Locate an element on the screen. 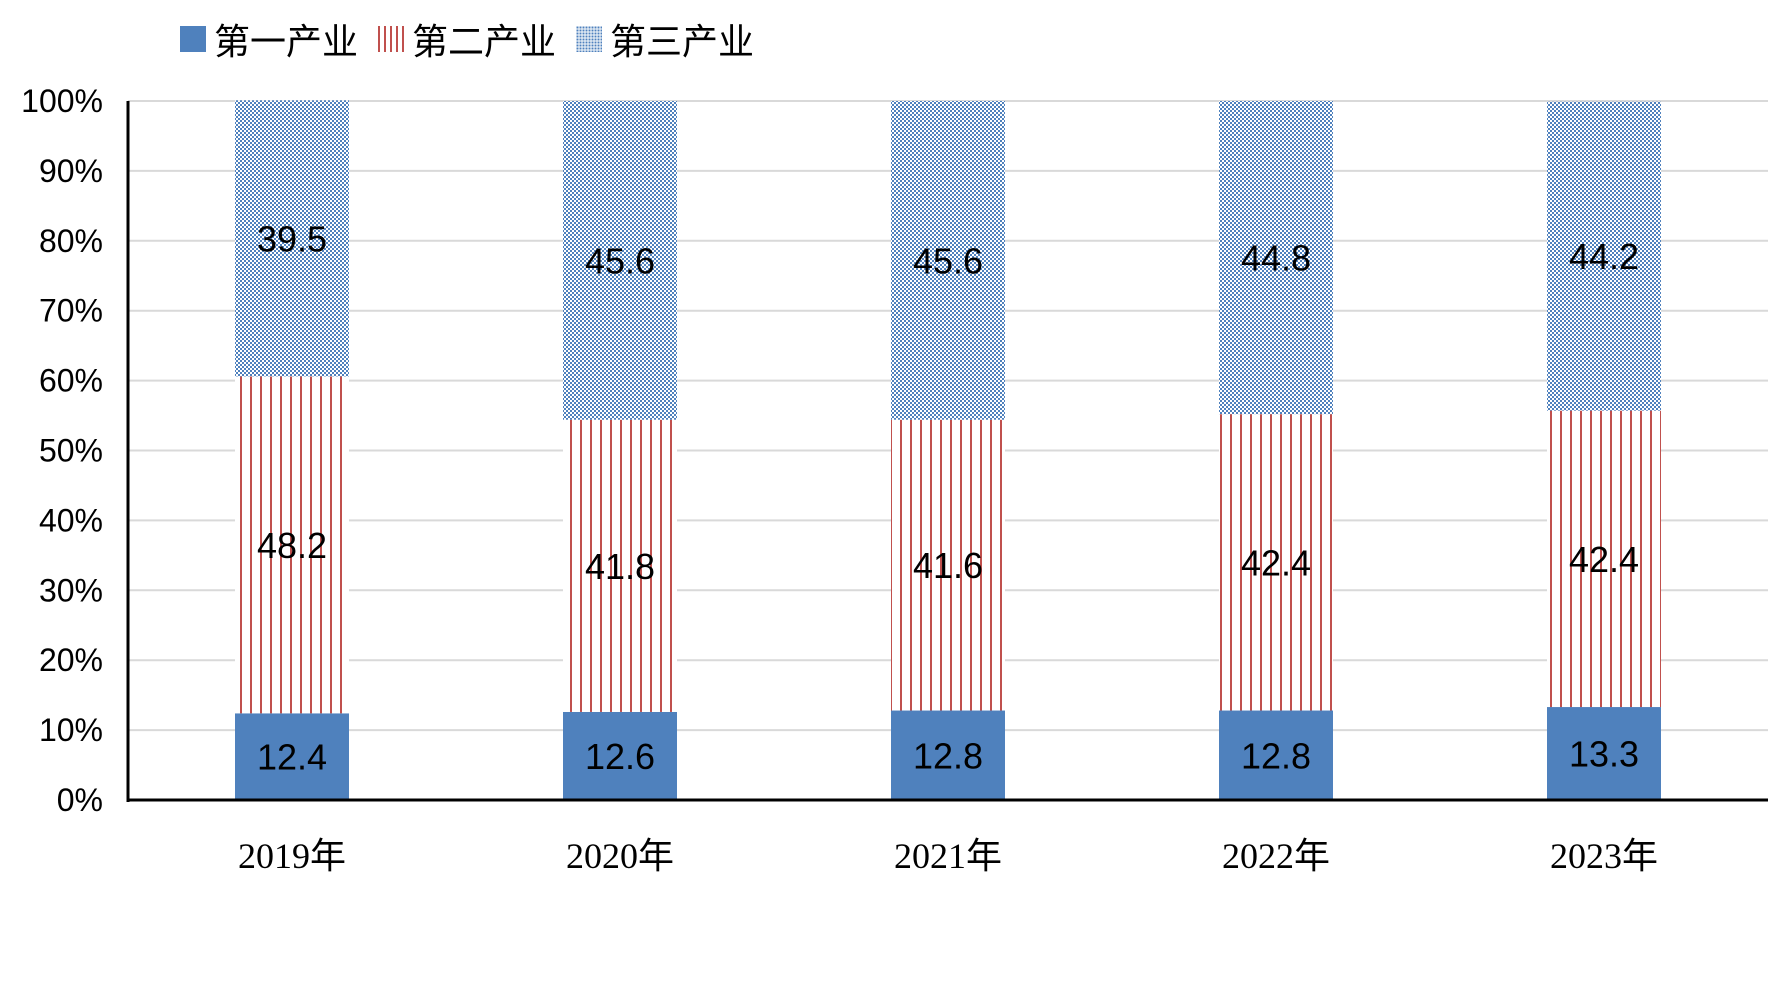  legend-swatch-lines-icon is located at coordinates (391, 39).